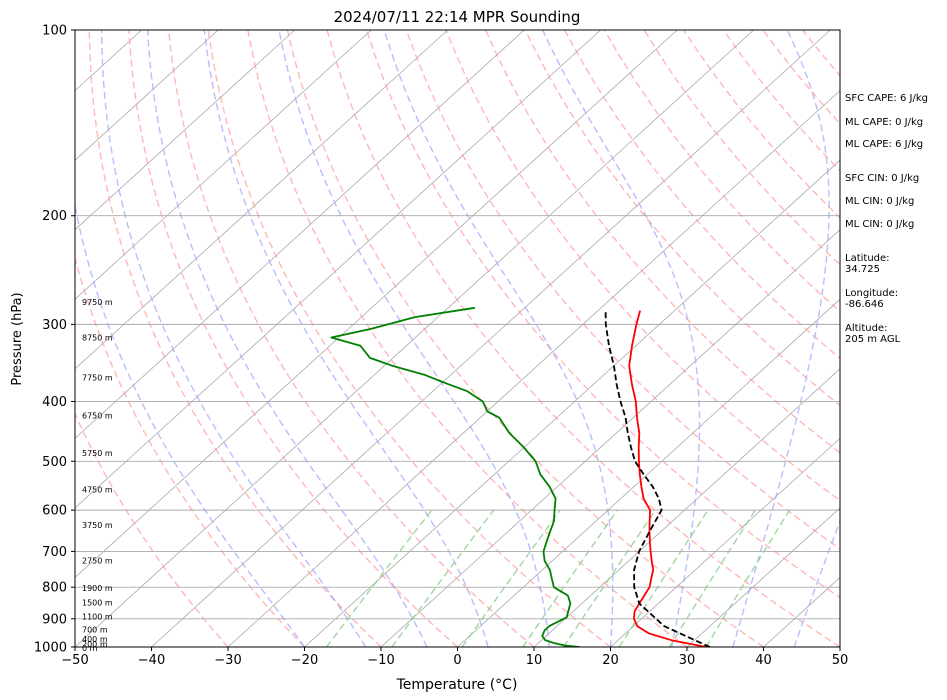 Image resolution: width=947 pixels, height=700 pixels. What do you see at coordinates (54, 325) in the screenshot?
I see `y-tick-label: 300` at bounding box center [54, 325].